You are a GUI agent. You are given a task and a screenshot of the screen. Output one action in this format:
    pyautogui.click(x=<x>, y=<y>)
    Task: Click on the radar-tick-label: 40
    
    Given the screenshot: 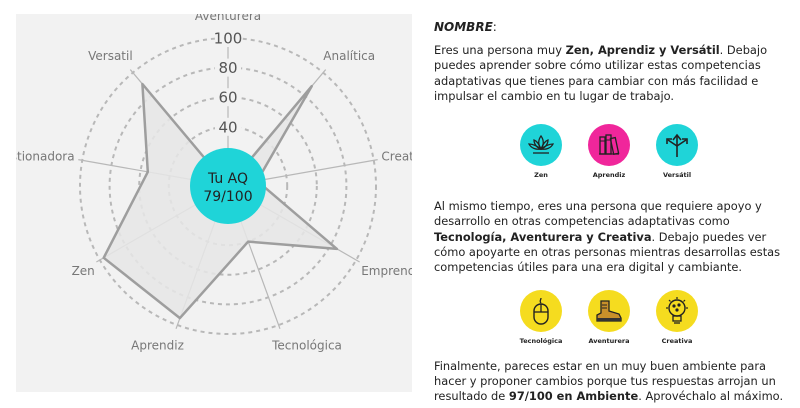 What is the action you would take?
    pyautogui.click(x=227, y=127)
    